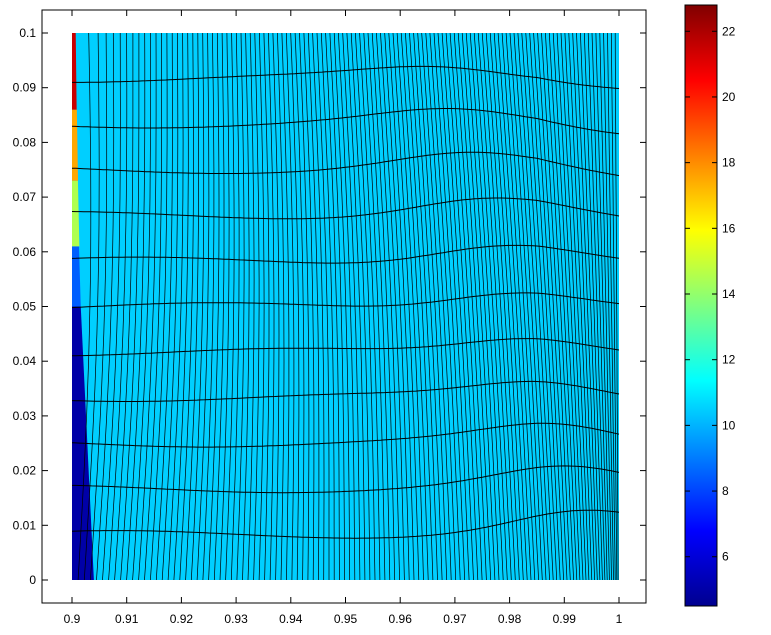 This screenshot has height=635, width=771. What do you see at coordinates (619, 619) in the screenshot?
I see `x-tick-label: 1` at bounding box center [619, 619].